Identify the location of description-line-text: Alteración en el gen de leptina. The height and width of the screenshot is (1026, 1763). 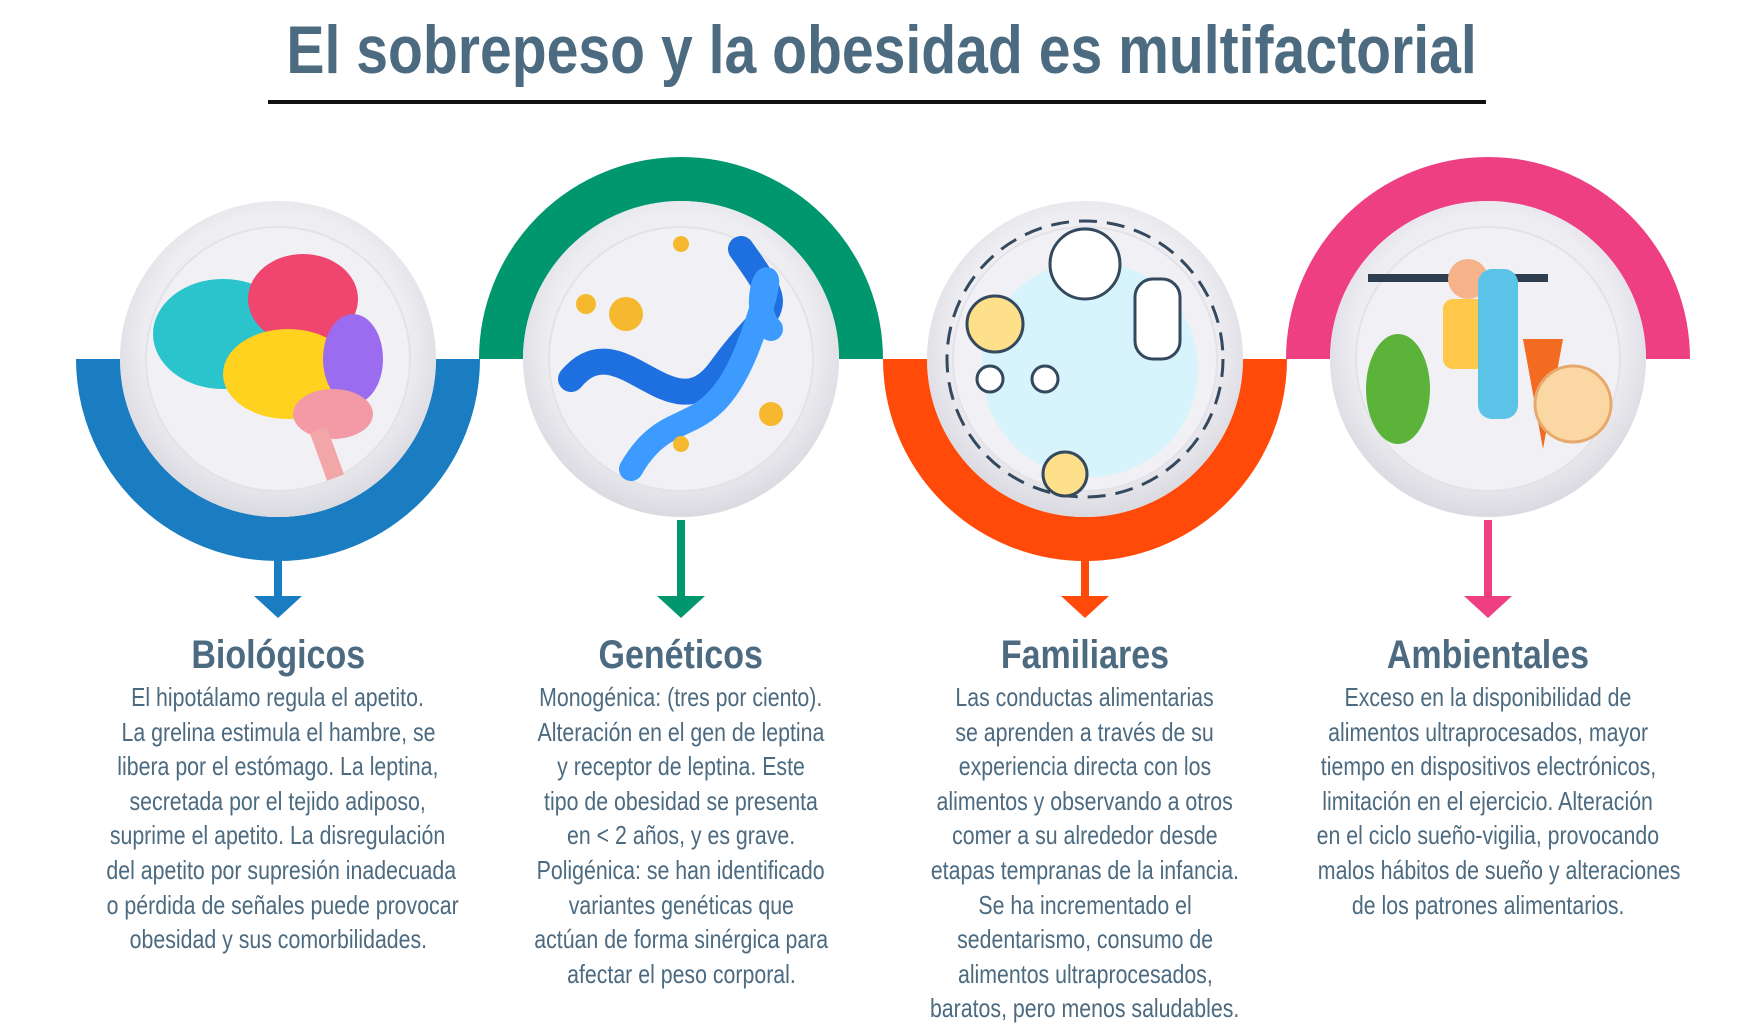
(681, 731).